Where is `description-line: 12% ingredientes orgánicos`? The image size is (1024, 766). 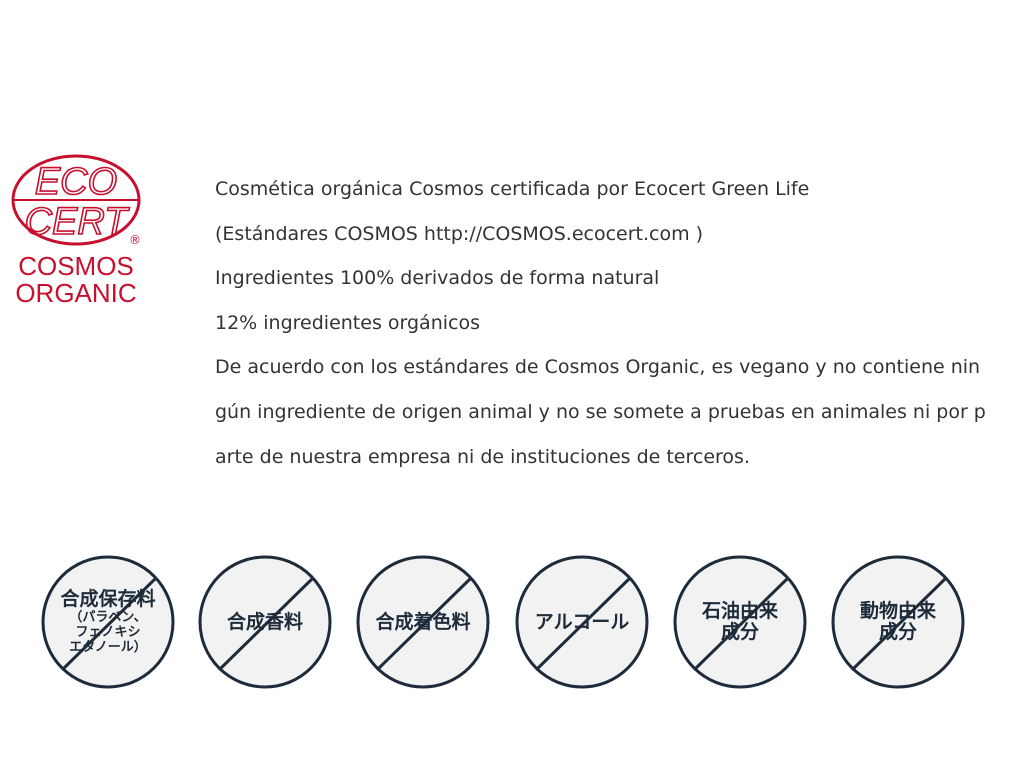 description-line: 12% ingredientes orgánicos is located at coordinates (347, 322).